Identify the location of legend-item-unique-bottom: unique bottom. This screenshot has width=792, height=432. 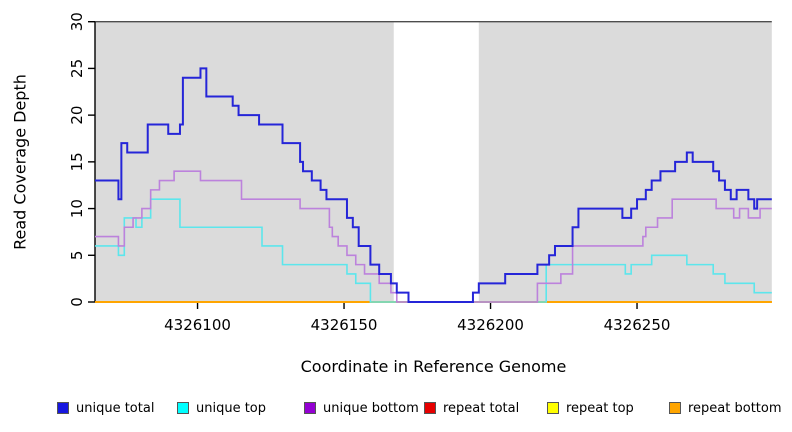
(361, 408).